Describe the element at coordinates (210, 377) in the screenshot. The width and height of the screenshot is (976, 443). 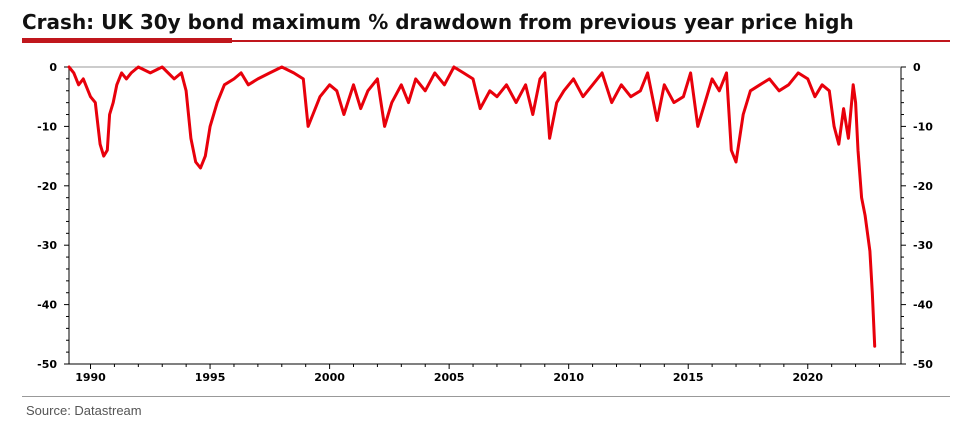
I see `x-tick-label: 1995` at that location.